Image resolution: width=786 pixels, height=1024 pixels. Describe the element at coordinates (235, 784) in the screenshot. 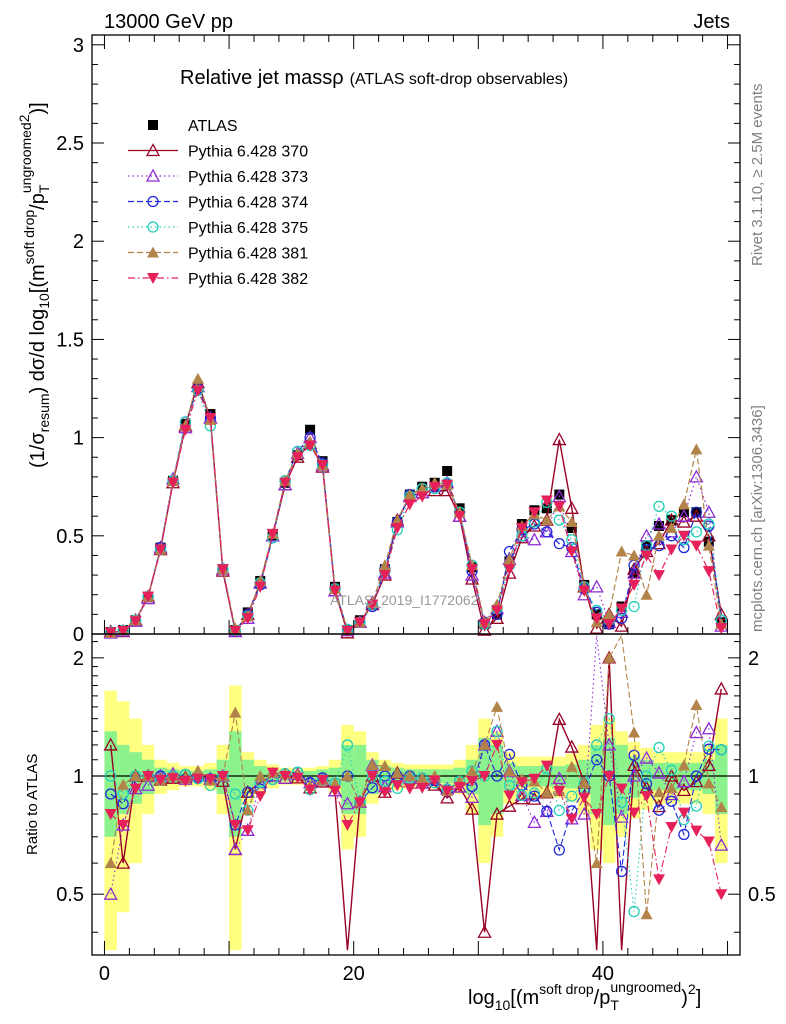

I see `band-inner` at that location.